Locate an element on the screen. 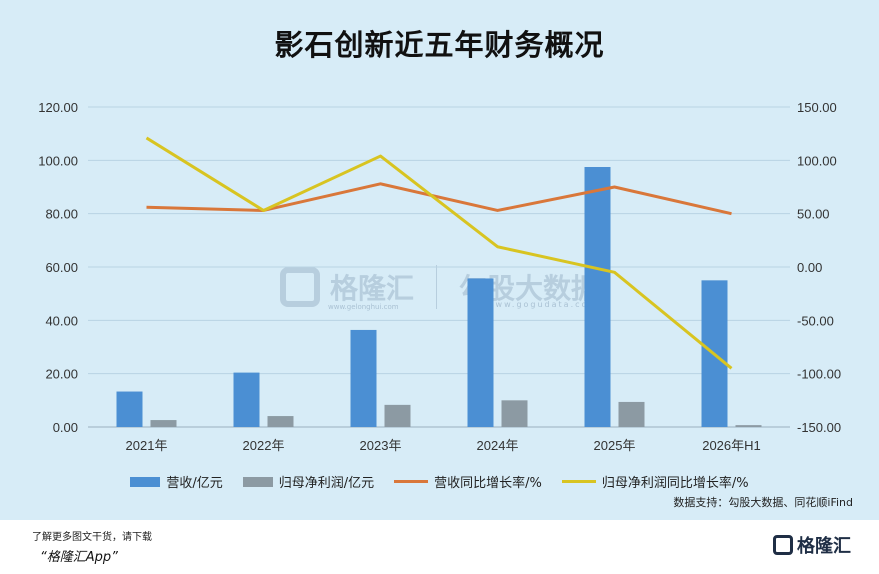 This screenshot has height=574, width=879. y-left-tick-label: 120.00 is located at coordinates (58, 107).